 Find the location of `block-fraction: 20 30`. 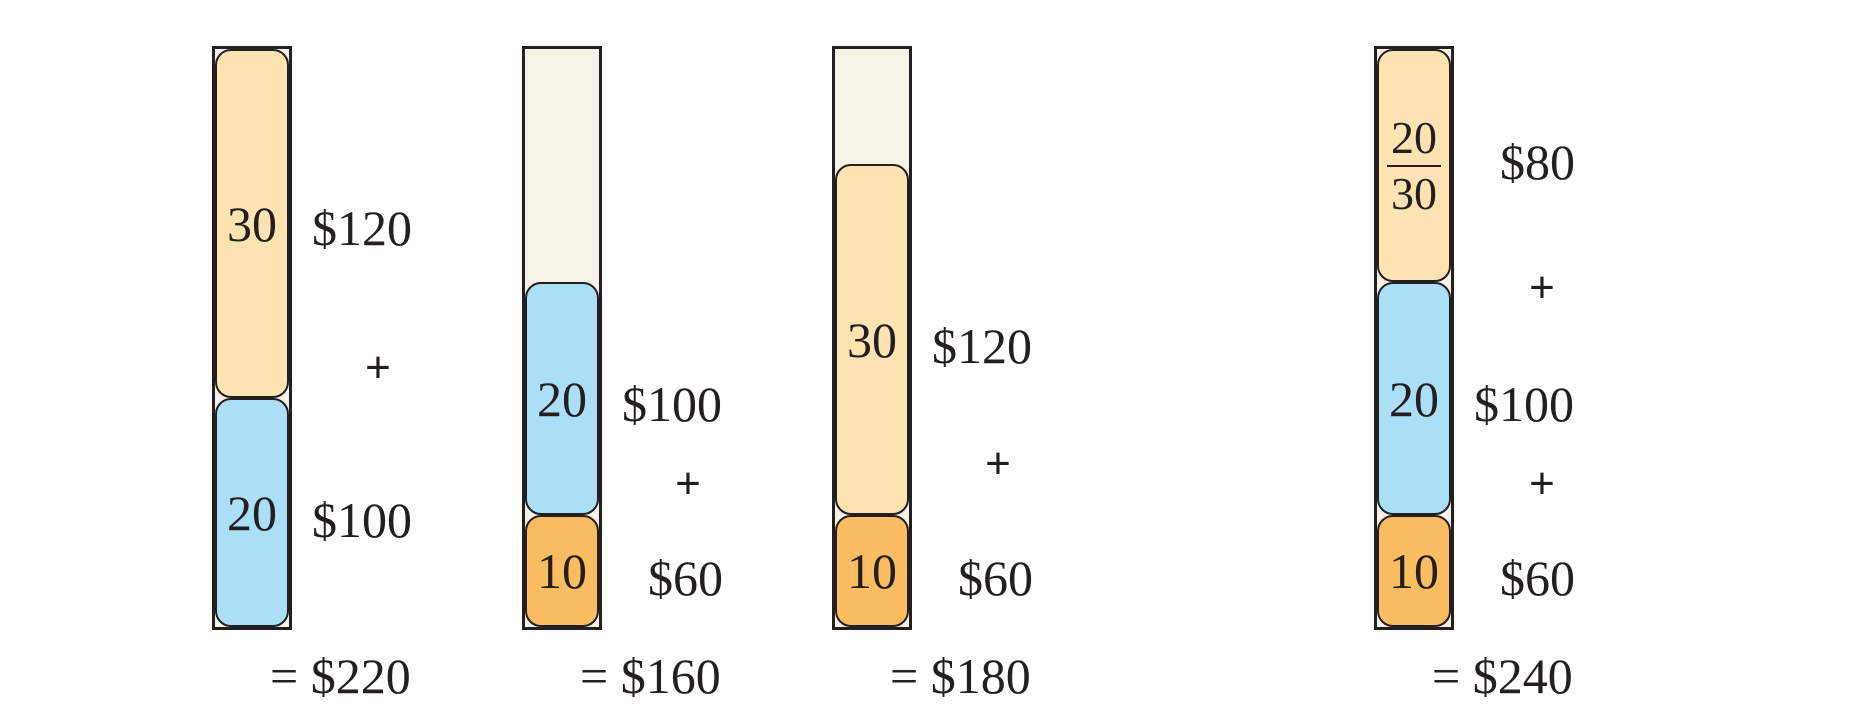

block-fraction: 20 30 is located at coordinates (1414, 165).